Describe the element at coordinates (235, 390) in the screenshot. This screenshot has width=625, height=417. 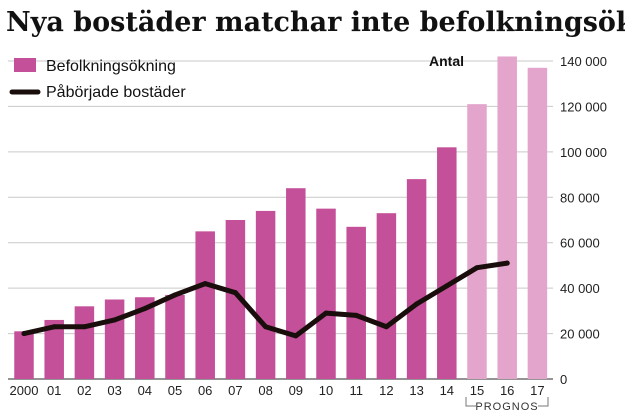
I see `x-tick-label: 07` at that location.